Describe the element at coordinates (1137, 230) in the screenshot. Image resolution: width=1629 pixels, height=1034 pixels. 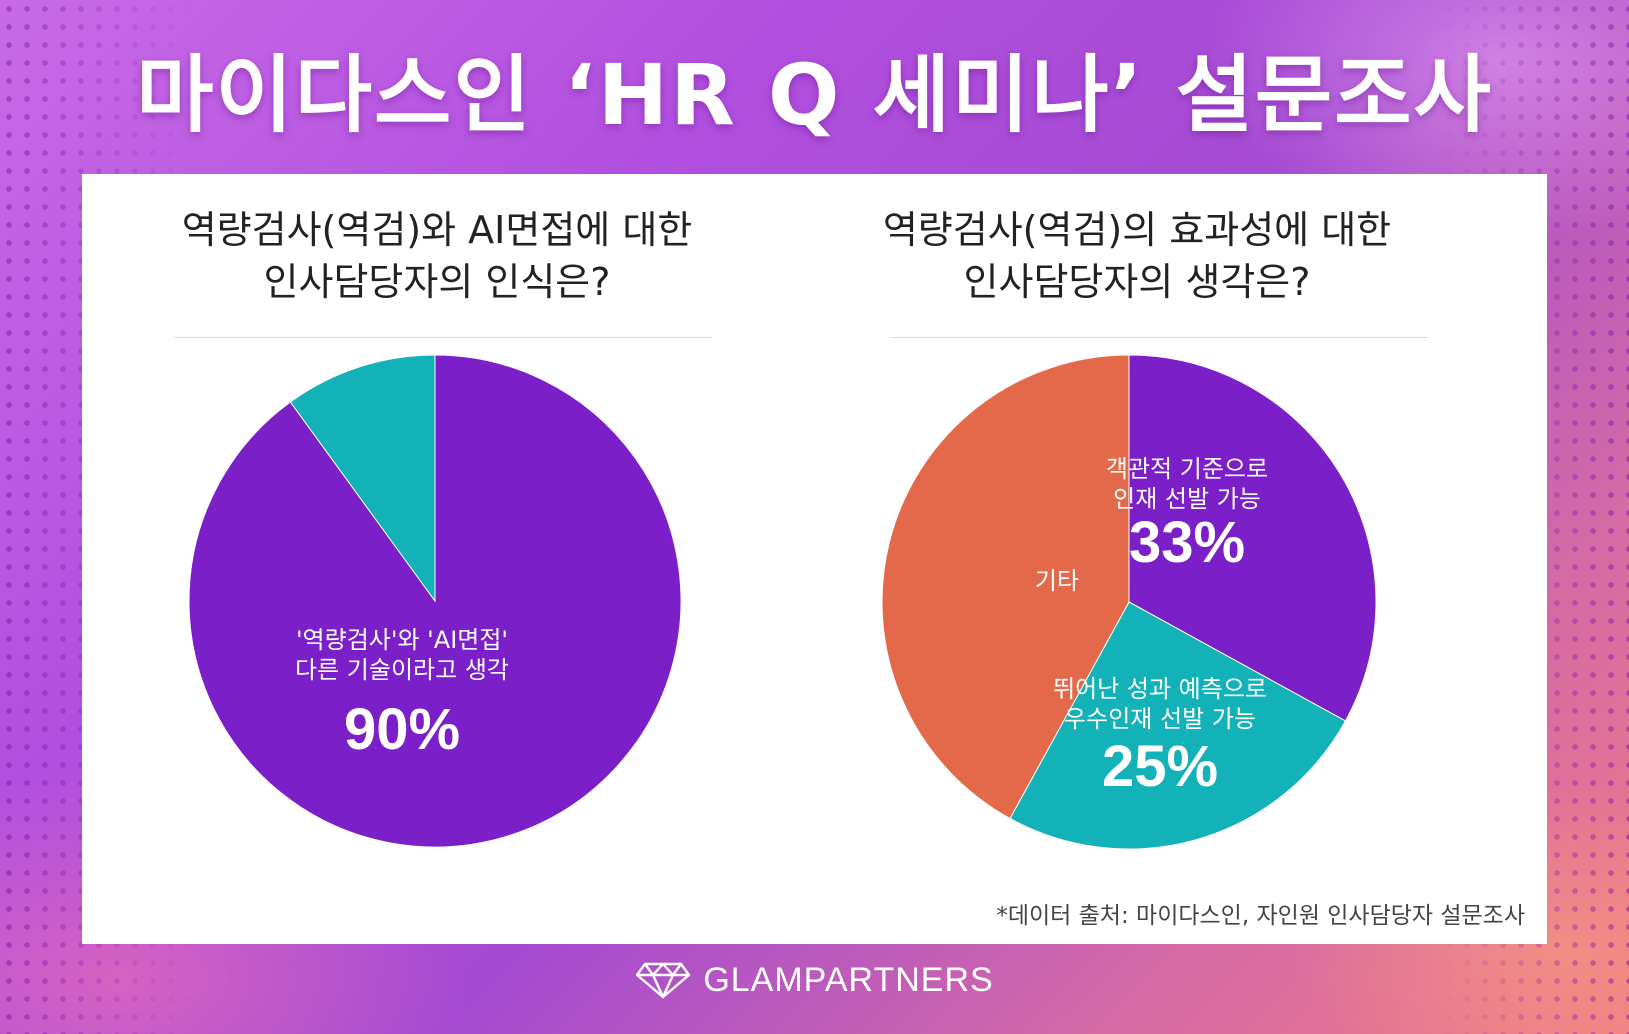
I see `chart-2-title-line-1: 역량검사(역검)의 효과성에 대한` at that location.